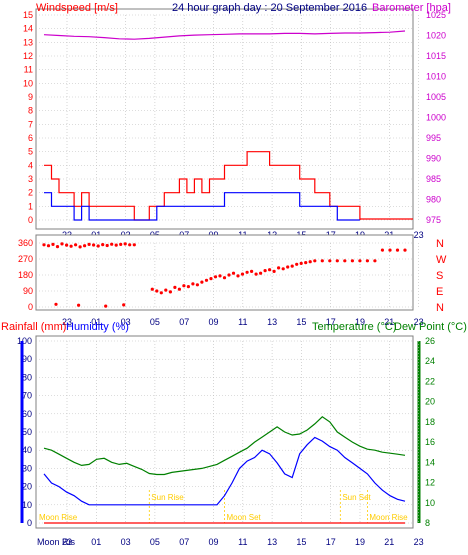 The height and width of the screenshot is (555, 468). I want to click on x-tick-label: 03, so click(126, 542).